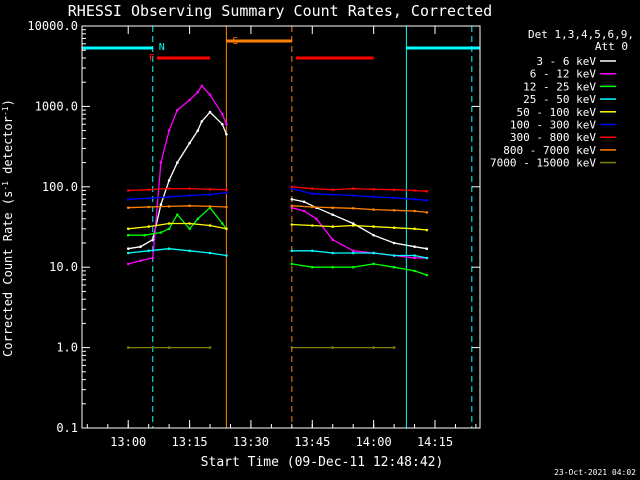 Image resolution: width=640 pixels, height=480 pixels. What do you see at coordinates (553, 137) in the screenshot?
I see `legend-label-300-800-kev: 300 - 800 keV` at bounding box center [553, 137].